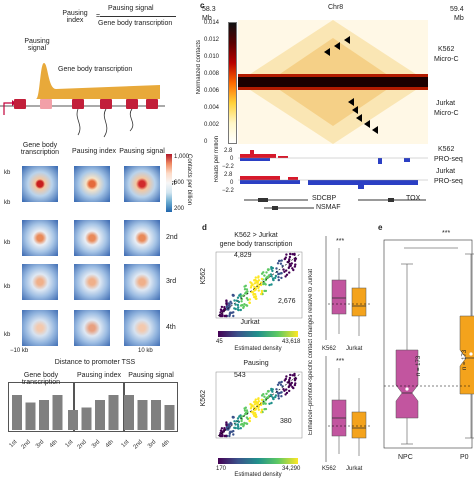  What do you see at coordinates (40, 149) in the screenshot?
I see `col-header-gene-body: Gene body transcription` at bounding box center [40, 149].